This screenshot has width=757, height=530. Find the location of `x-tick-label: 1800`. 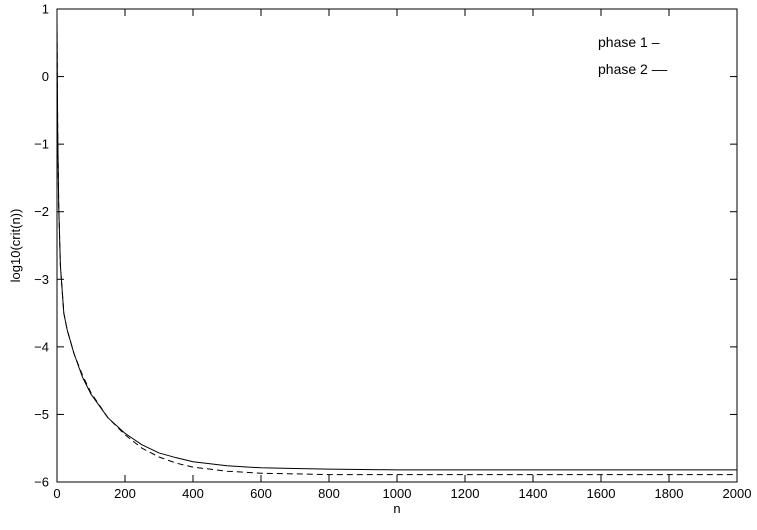

x-tick-label: 1800 is located at coordinates (669, 493).